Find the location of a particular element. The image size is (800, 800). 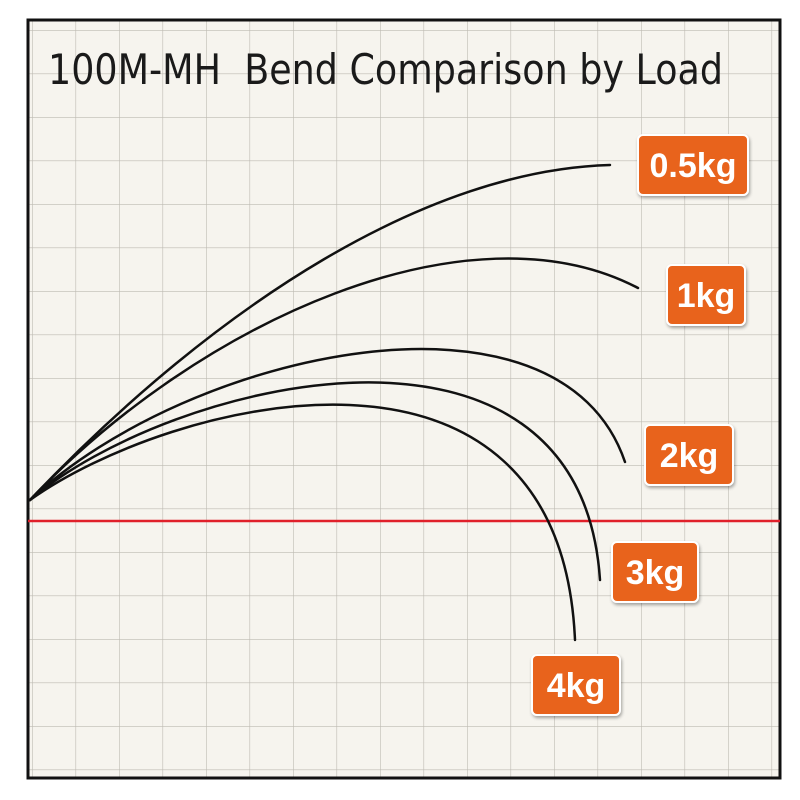

load-label: 0.5kg is located at coordinates (693, 166).